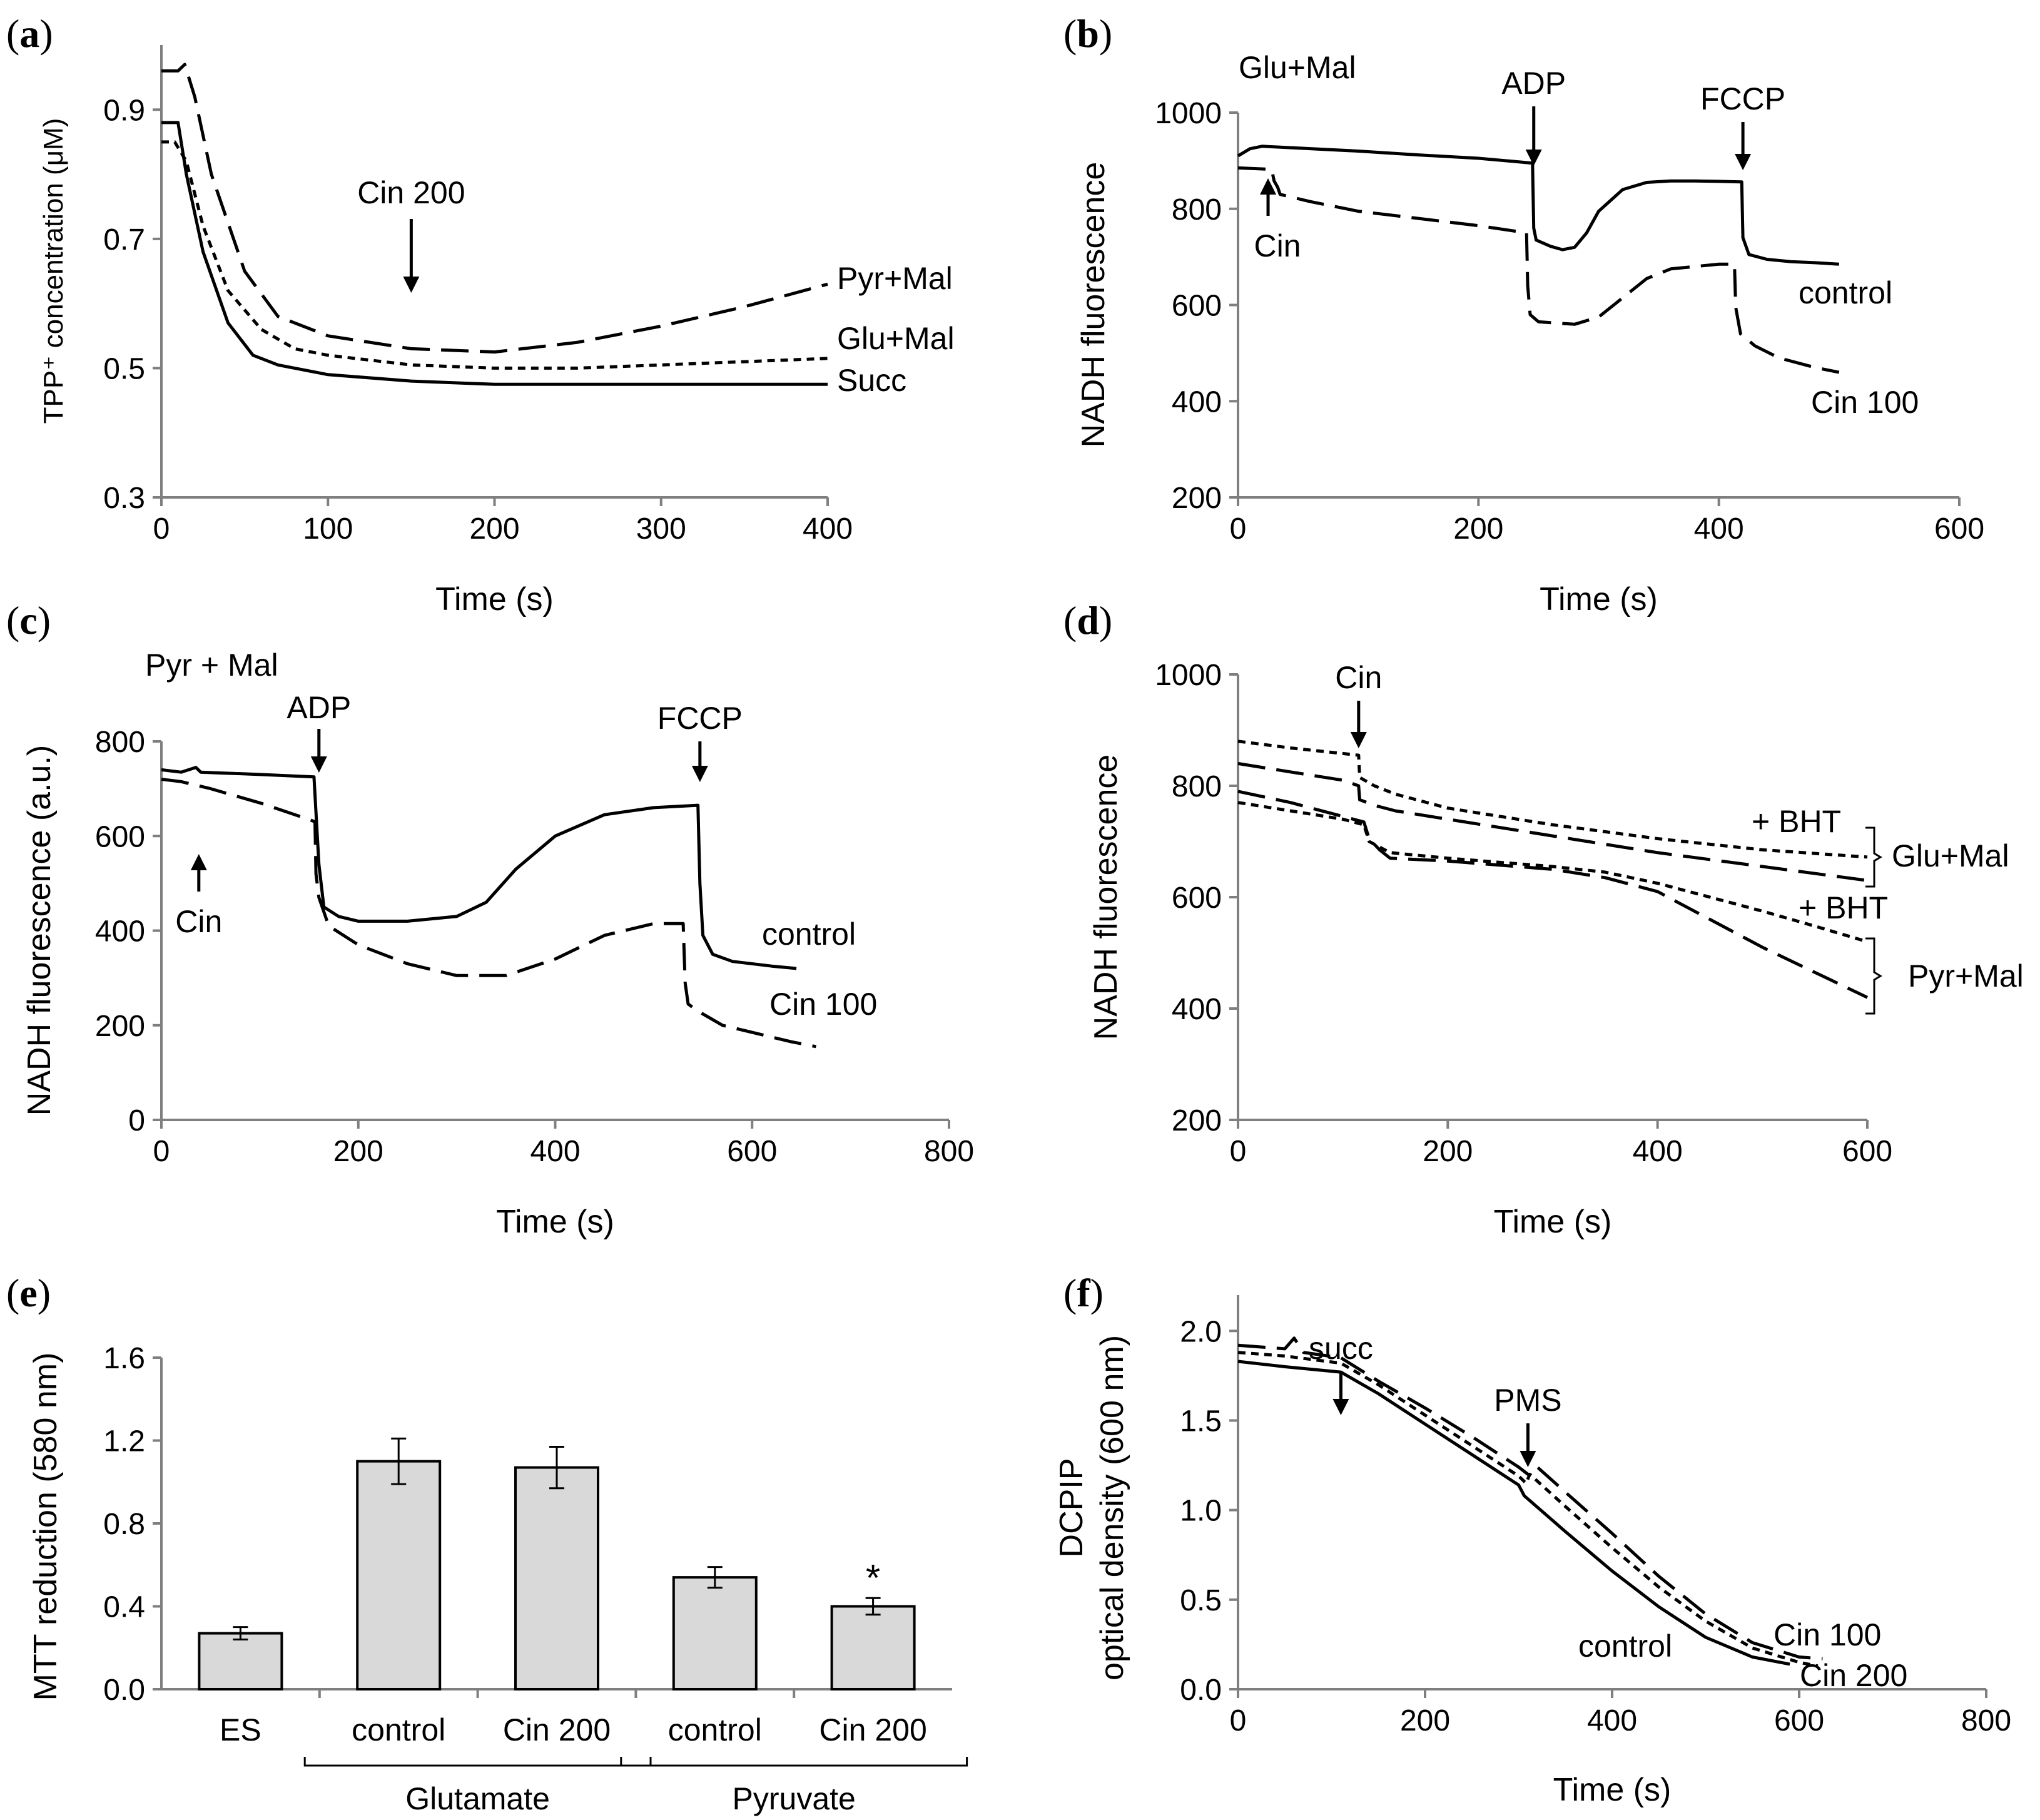 The width and height of the screenshot is (2040, 1820). I want to click on substrate-label: Glu+Mal, so click(1297, 67).